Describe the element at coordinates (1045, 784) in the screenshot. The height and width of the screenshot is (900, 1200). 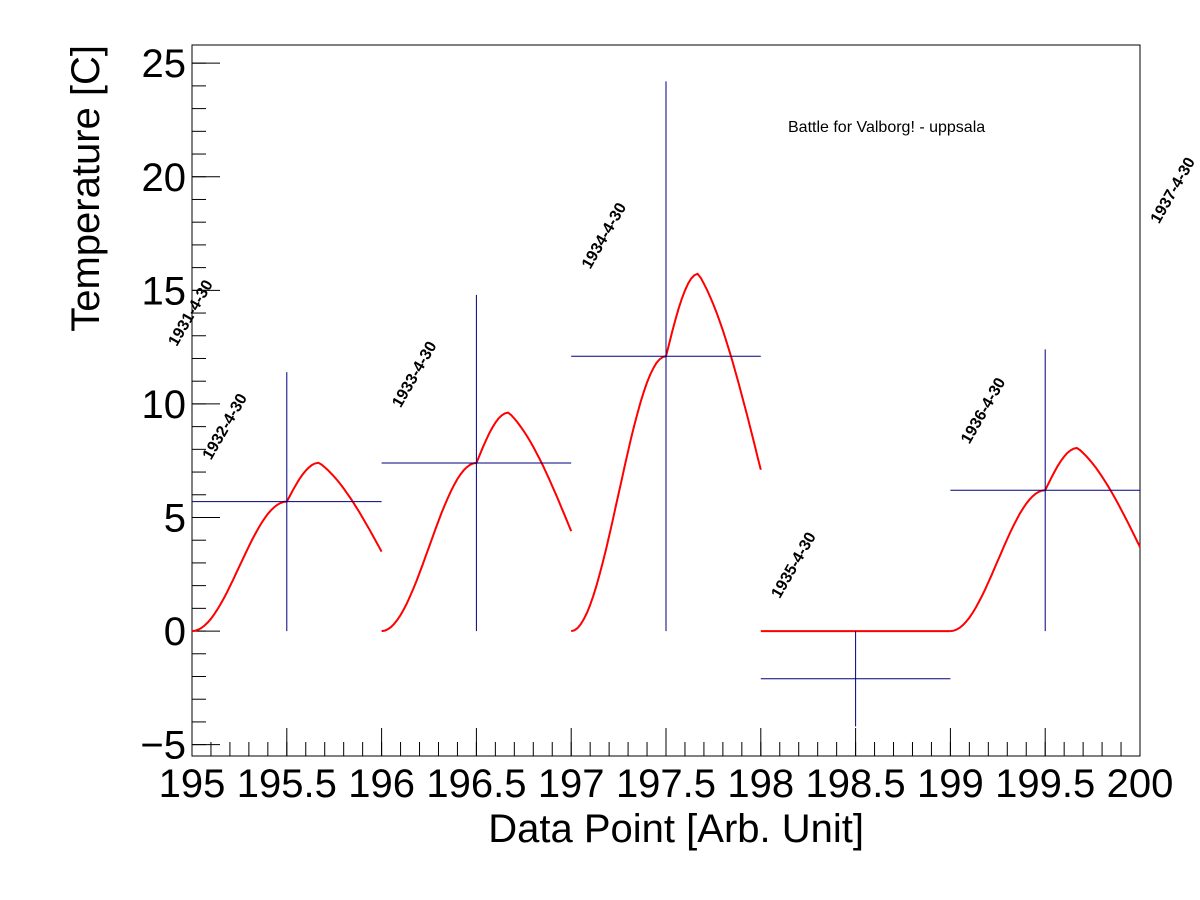
I see `x-tick-label: 199.5` at that location.